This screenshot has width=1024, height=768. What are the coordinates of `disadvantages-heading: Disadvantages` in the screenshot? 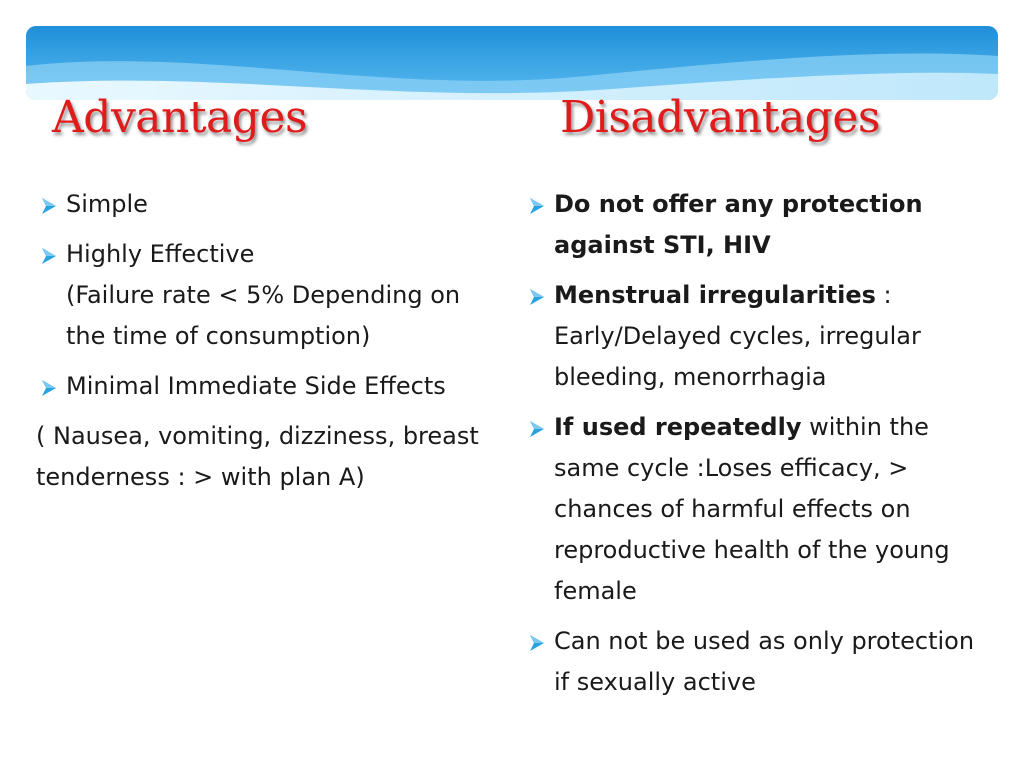 It's located at (720, 117).